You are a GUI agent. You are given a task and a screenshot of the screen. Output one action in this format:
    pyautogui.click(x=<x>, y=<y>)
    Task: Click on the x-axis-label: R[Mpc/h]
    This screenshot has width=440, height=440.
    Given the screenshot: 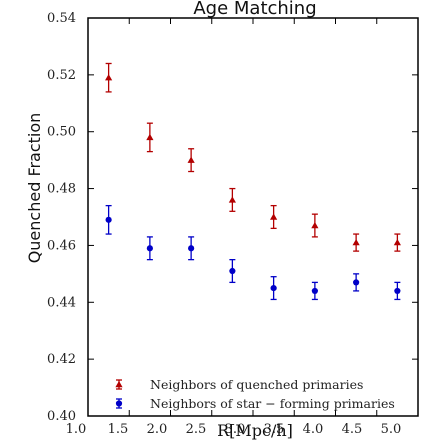 What is the action you would take?
    pyautogui.click(x=255, y=430)
    